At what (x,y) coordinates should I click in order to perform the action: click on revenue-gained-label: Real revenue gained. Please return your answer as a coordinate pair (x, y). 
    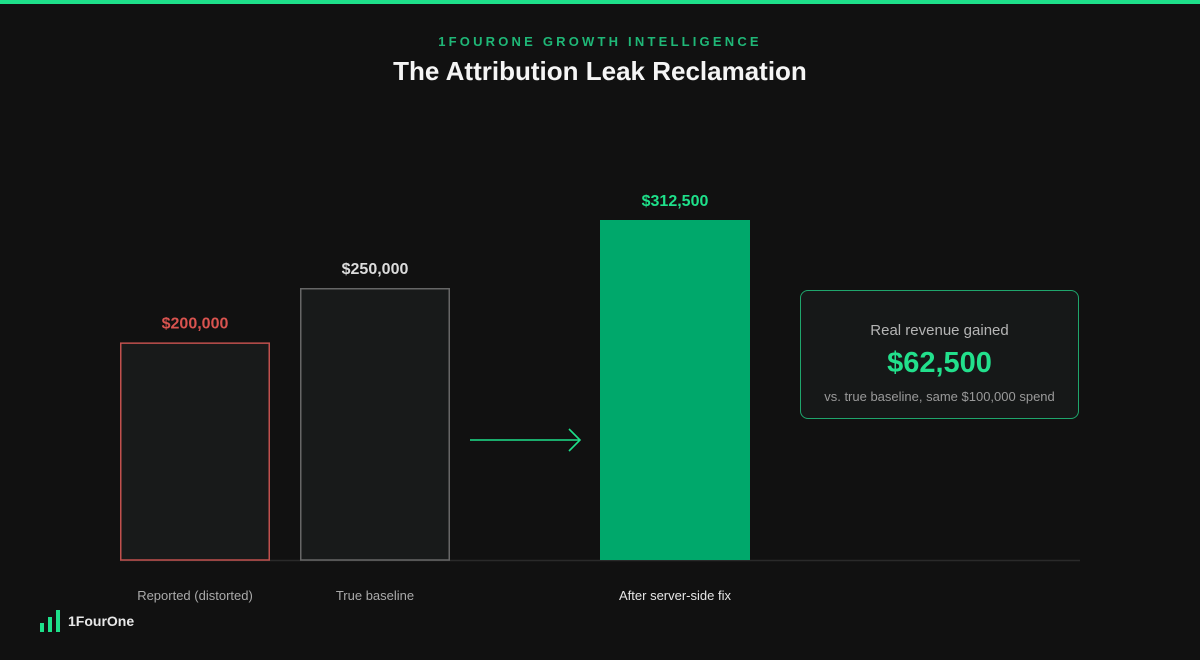
    Looking at the image, I should click on (939, 330).